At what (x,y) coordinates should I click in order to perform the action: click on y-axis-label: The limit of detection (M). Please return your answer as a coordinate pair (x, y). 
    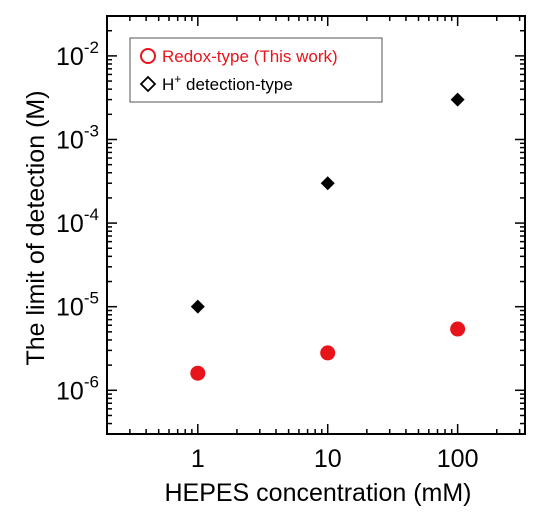
    Looking at the image, I should click on (36, 227).